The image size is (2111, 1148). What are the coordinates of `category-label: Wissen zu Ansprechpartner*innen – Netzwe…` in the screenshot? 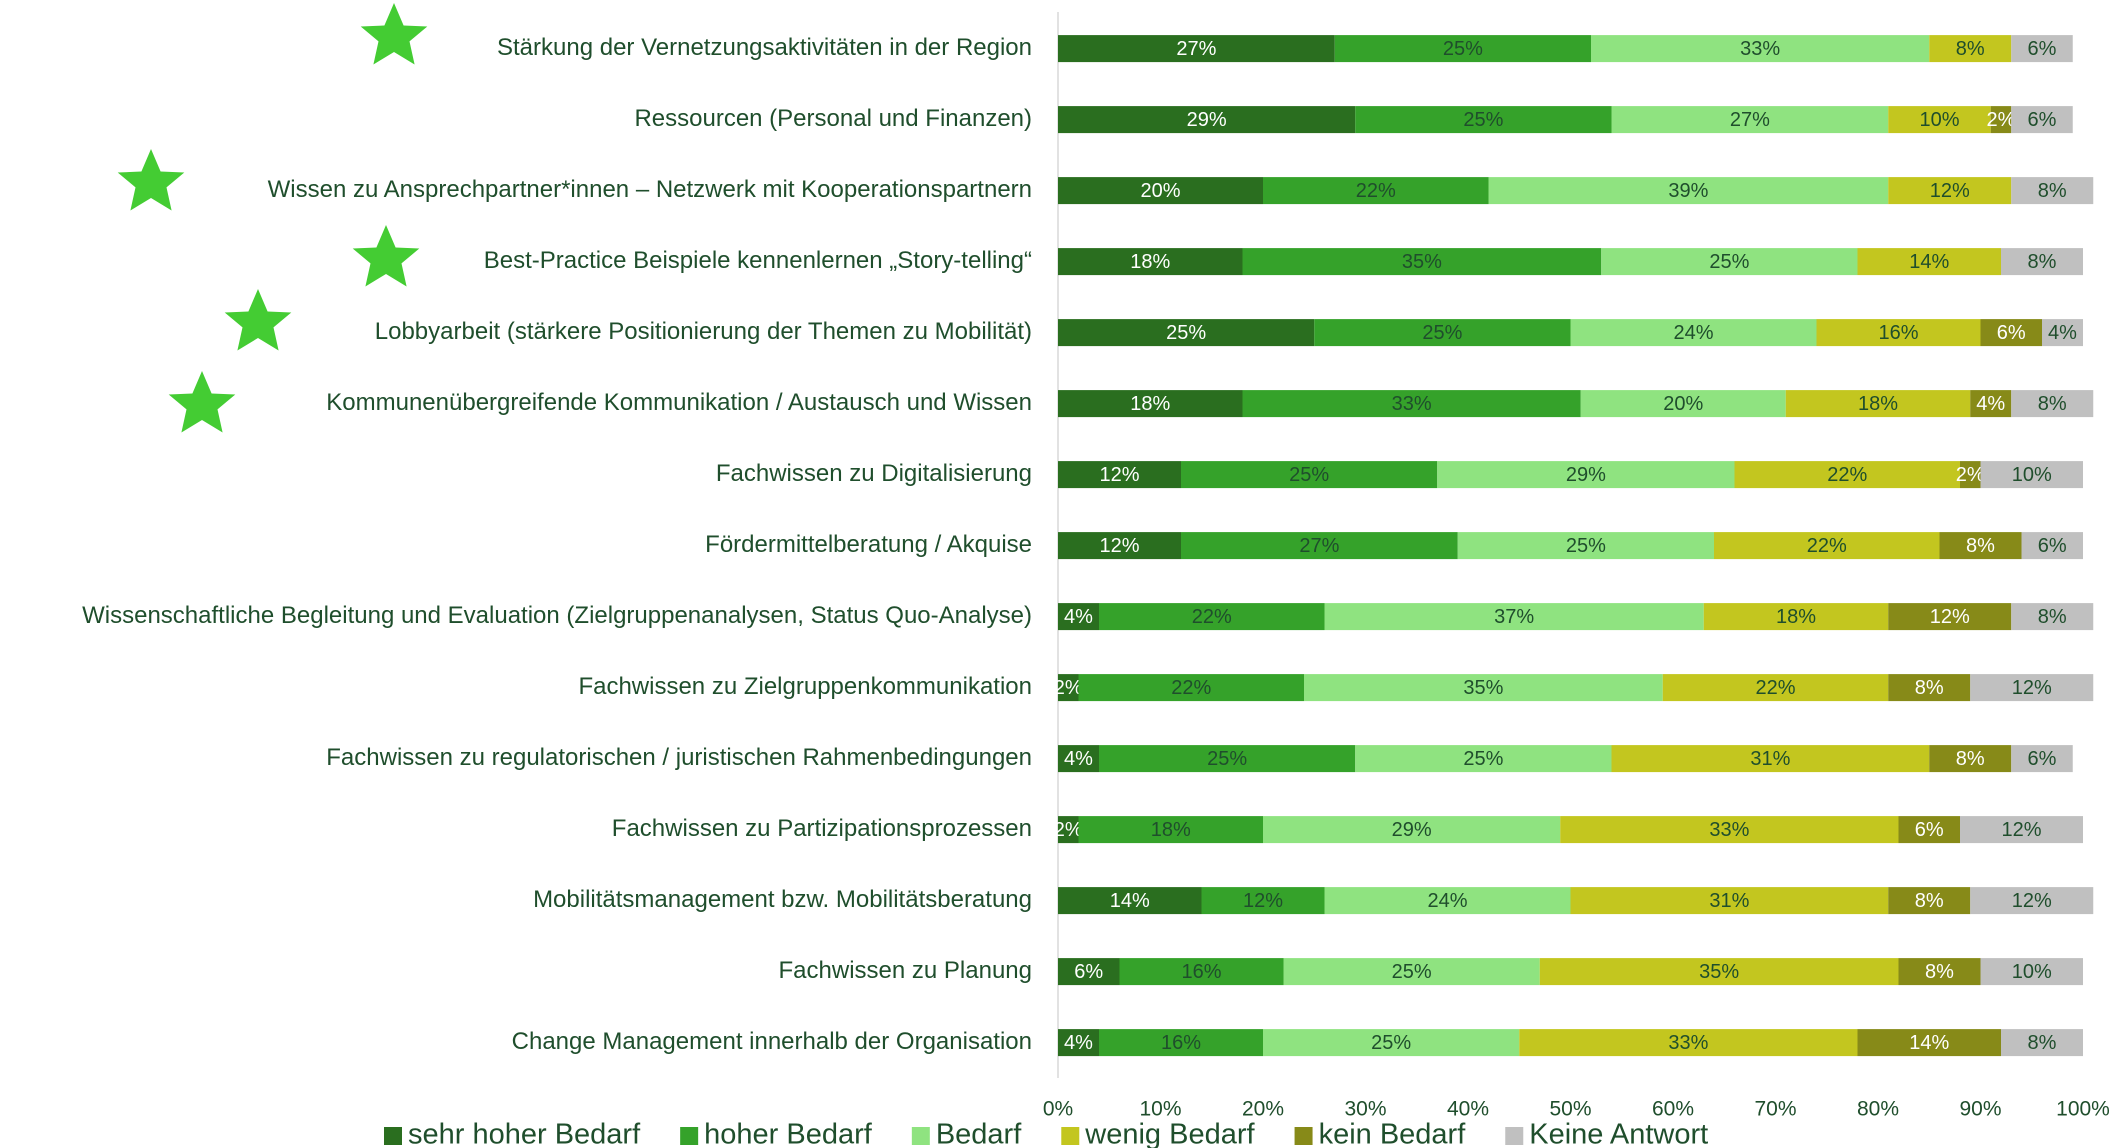 It's located at (650, 189).